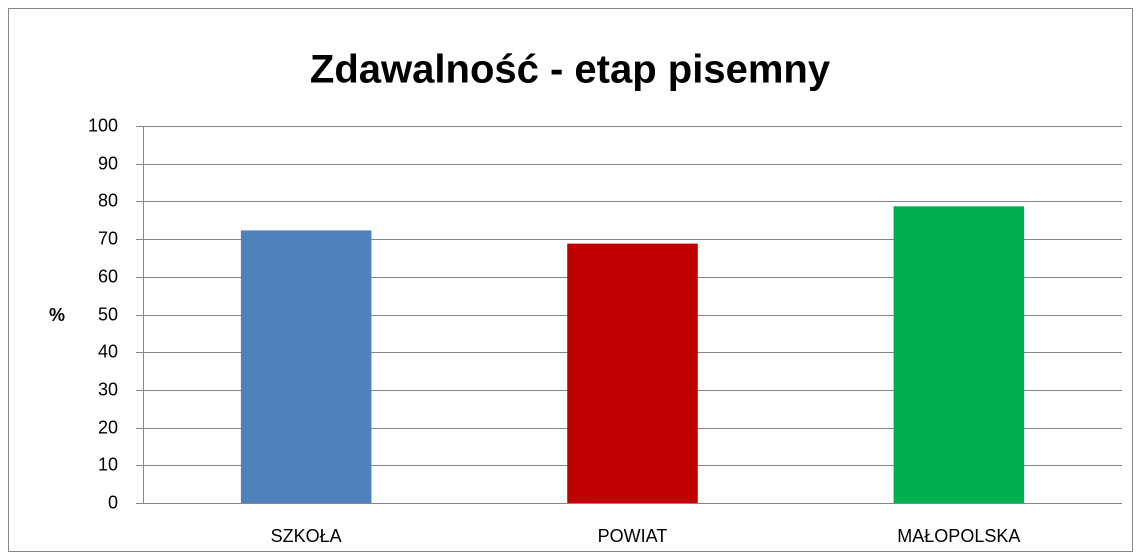 This screenshot has height=560, width=1141. I want to click on y-tick-label: 30, so click(108, 389).